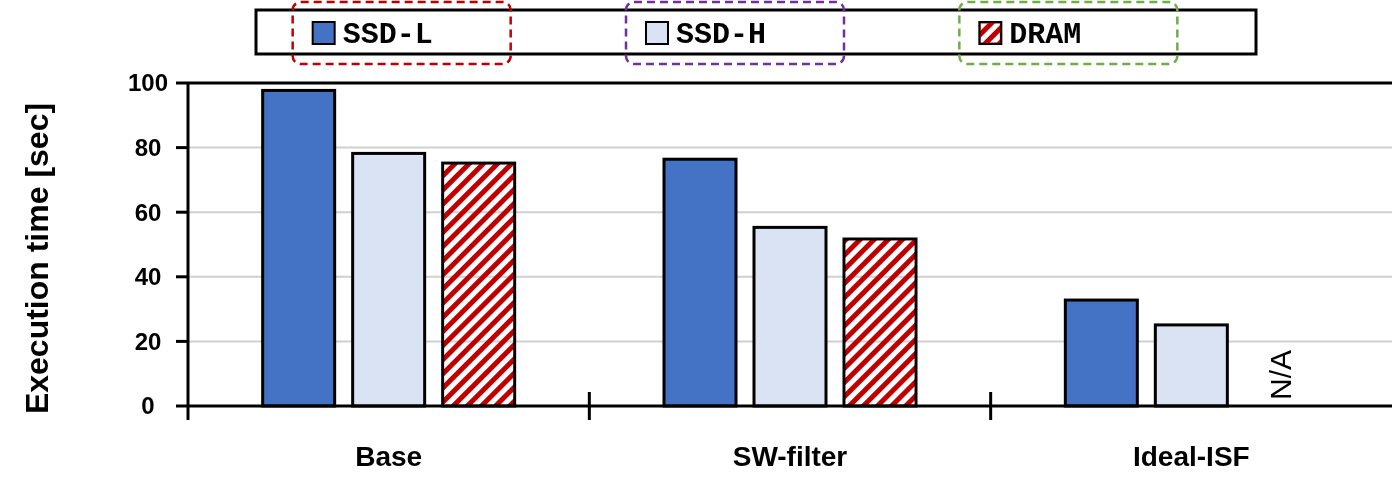  Describe the element at coordinates (148, 83) in the screenshot. I see `y-tick-label: 100` at that location.